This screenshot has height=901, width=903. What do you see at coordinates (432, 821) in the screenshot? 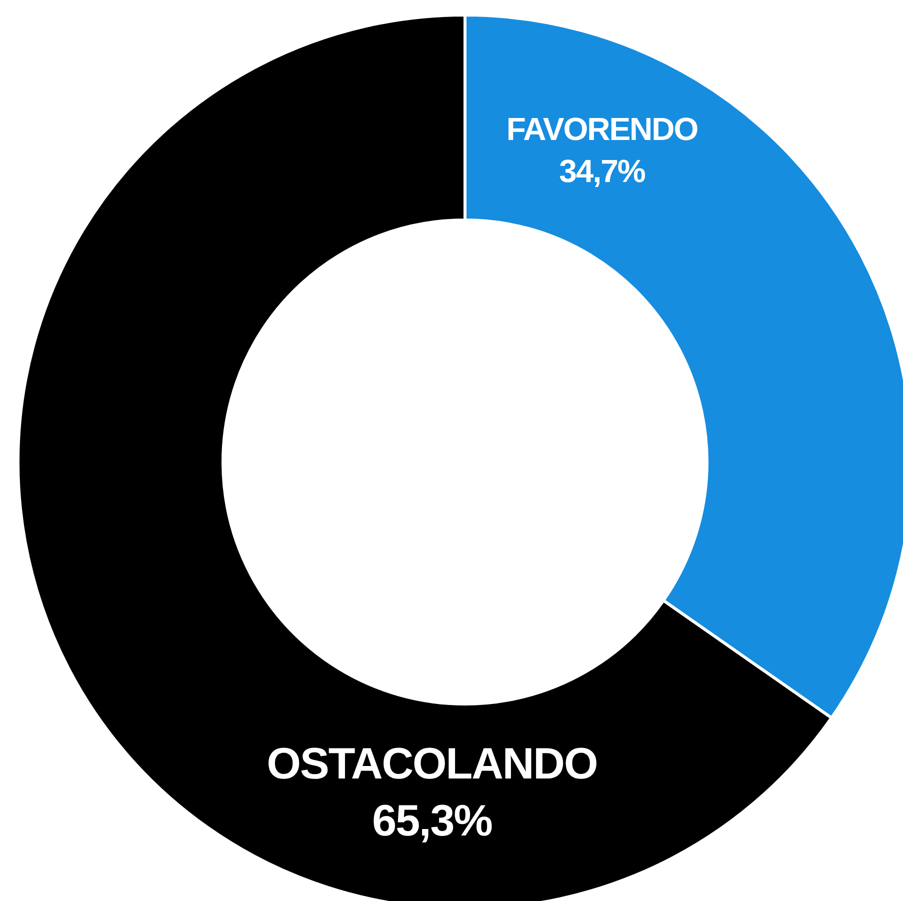
I see `data-label: 65,3%` at bounding box center [432, 821].